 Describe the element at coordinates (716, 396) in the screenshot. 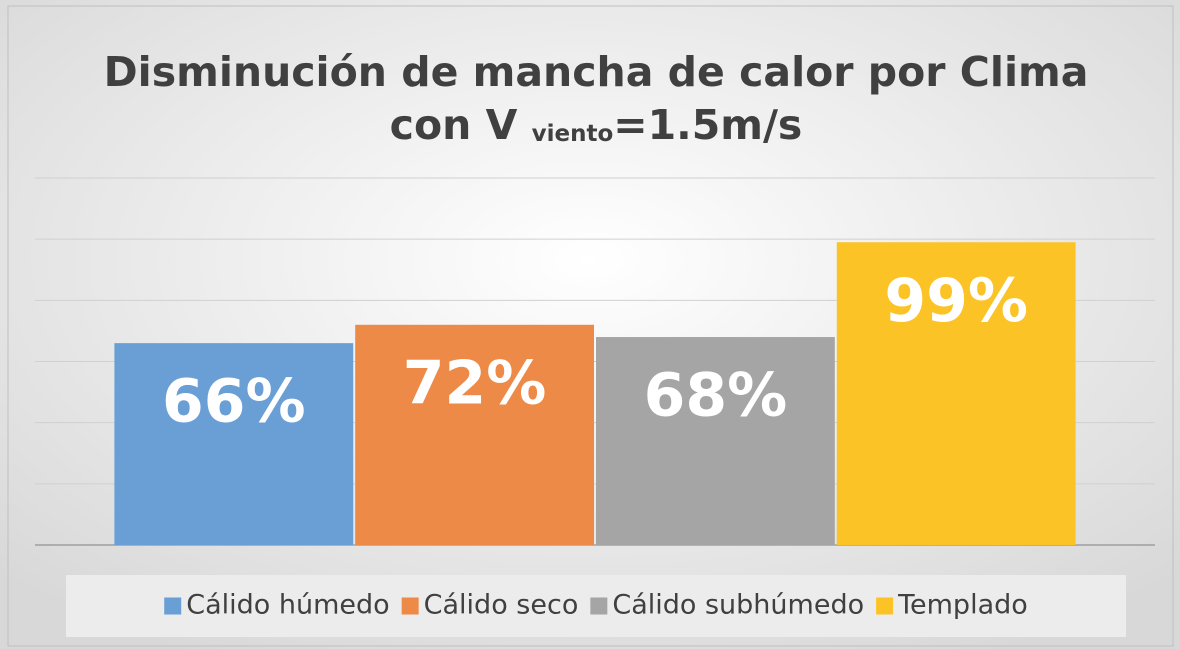

I see `value-label: 68%` at that location.